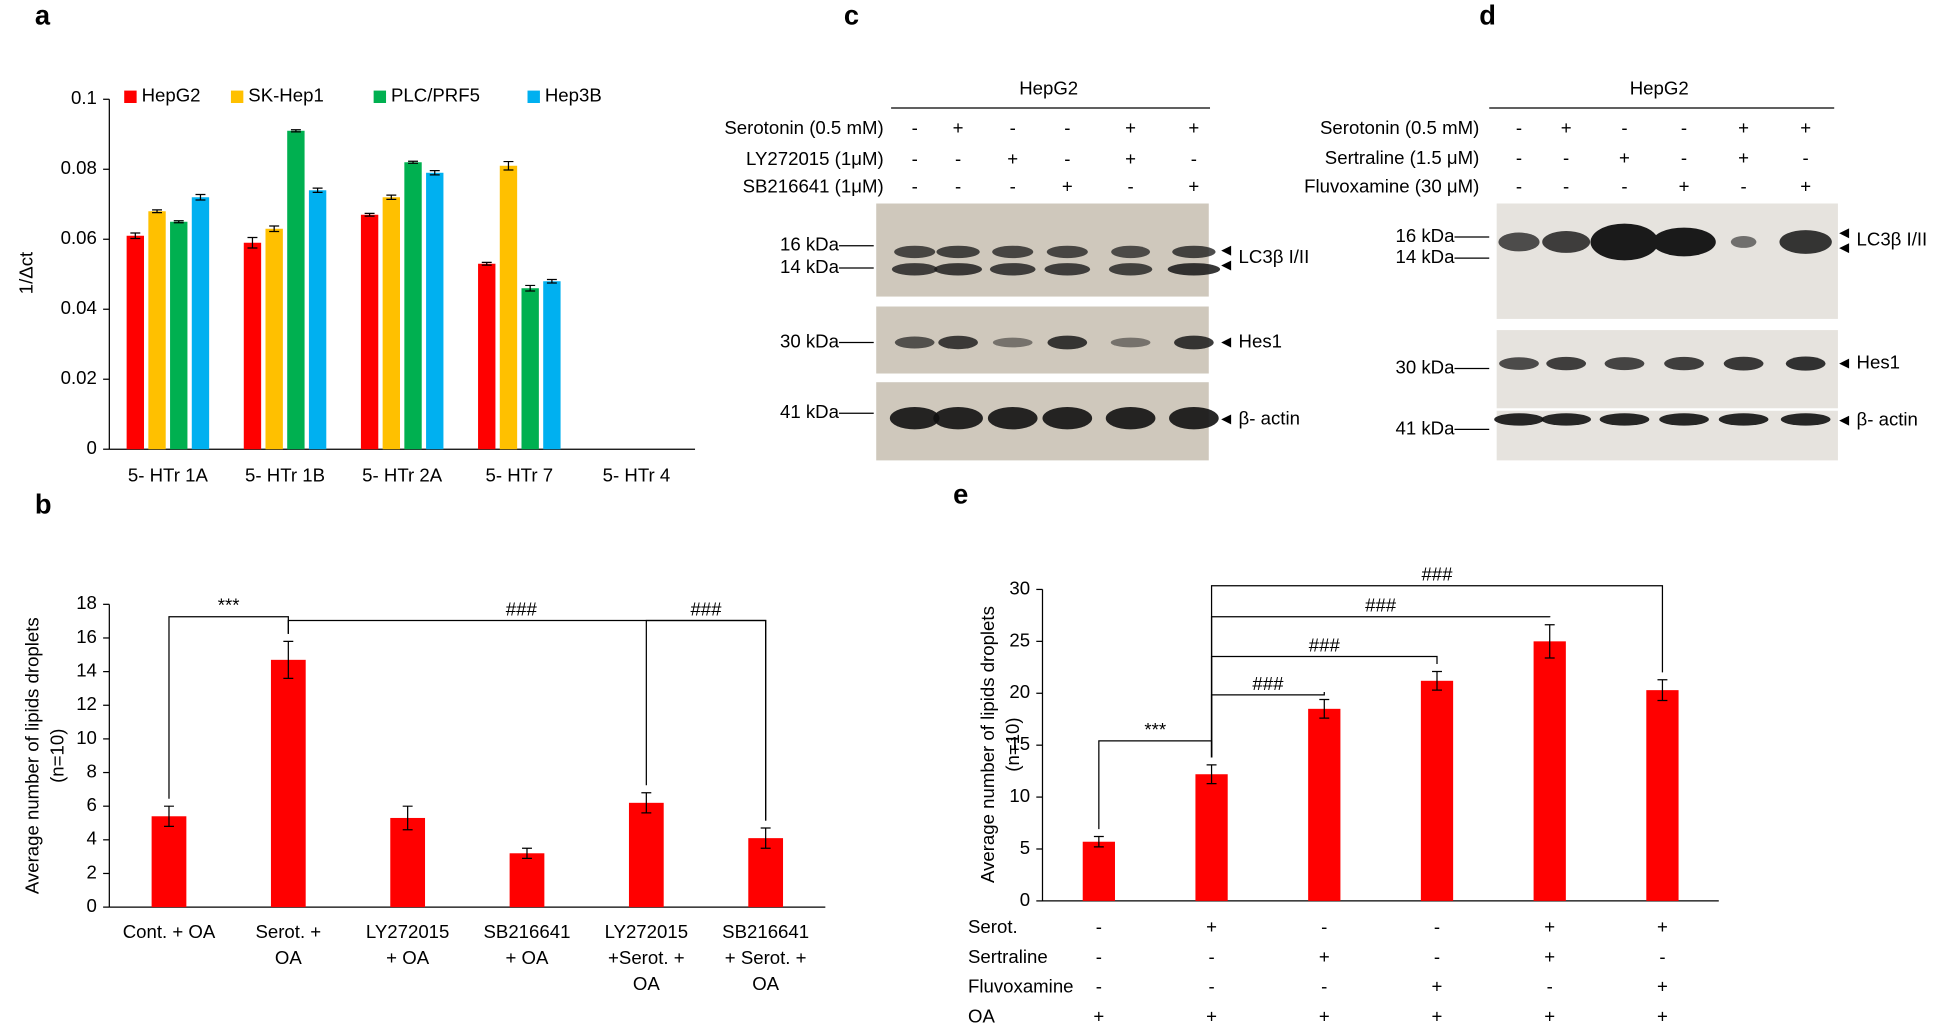 This screenshot has height=1025, width=1946. What do you see at coordinates (1025, 899) in the screenshot?
I see `y-tick-label: 0` at bounding box center [1025, 899].